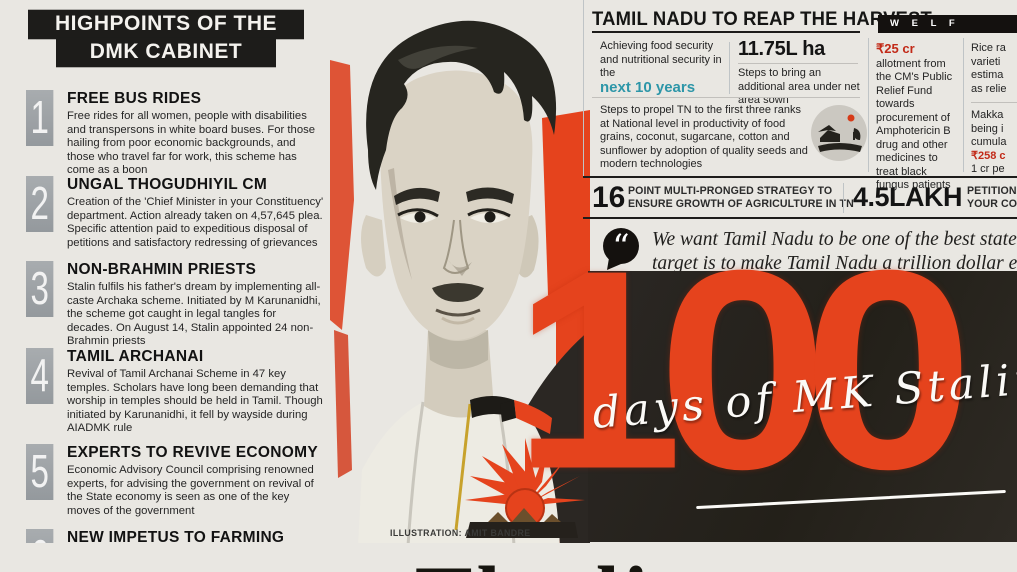 Image resolution: width=1017 pixels, height=572 pixels. What do you see at coordinates (609, 197) in the screenshot?
I see `strategy-stat-16: 16` at bounding box center [609, 197].